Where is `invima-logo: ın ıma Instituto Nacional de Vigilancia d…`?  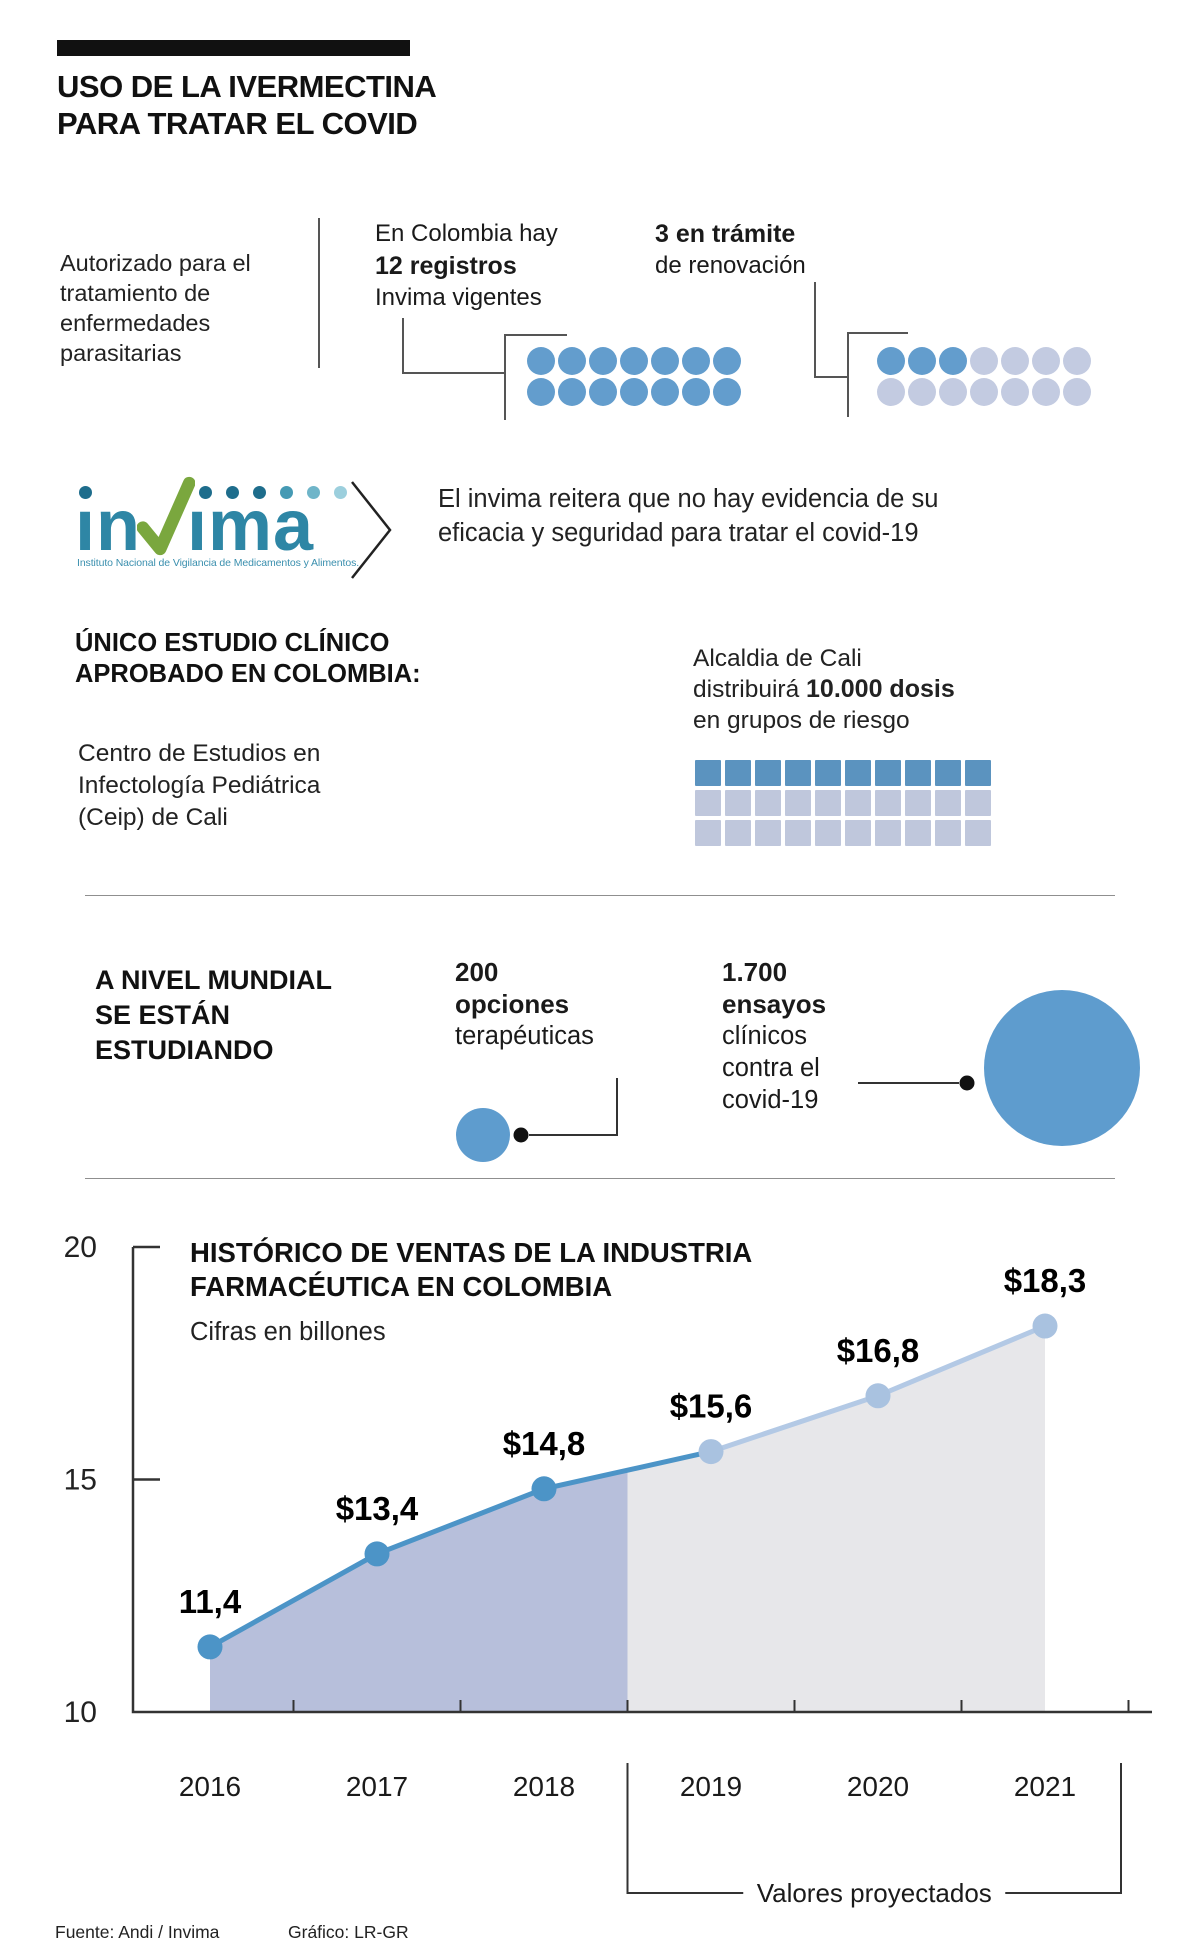
invima-logo: ın ıma Instituto Nacional de Vigilancia d… is located at coordinates (225, 515).